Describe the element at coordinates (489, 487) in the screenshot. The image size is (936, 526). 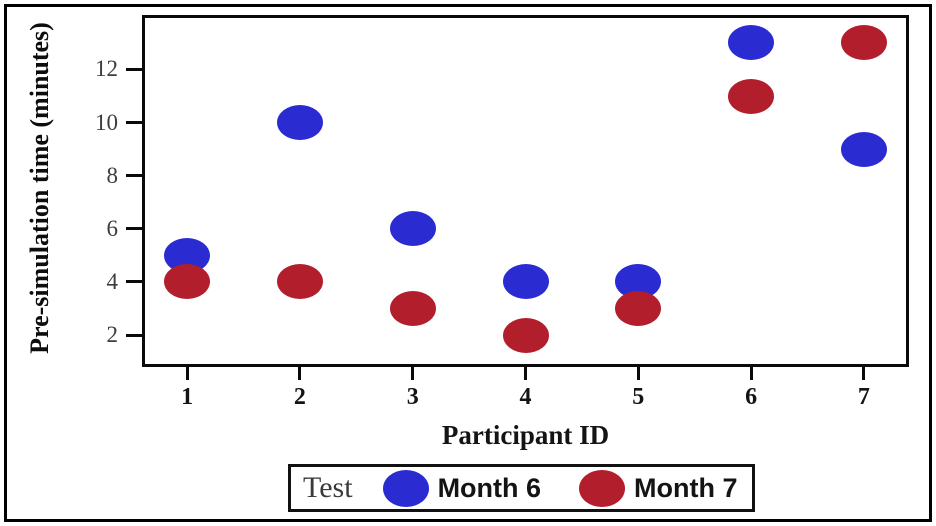
I see `legend-label-month6: Month 6` at that location.